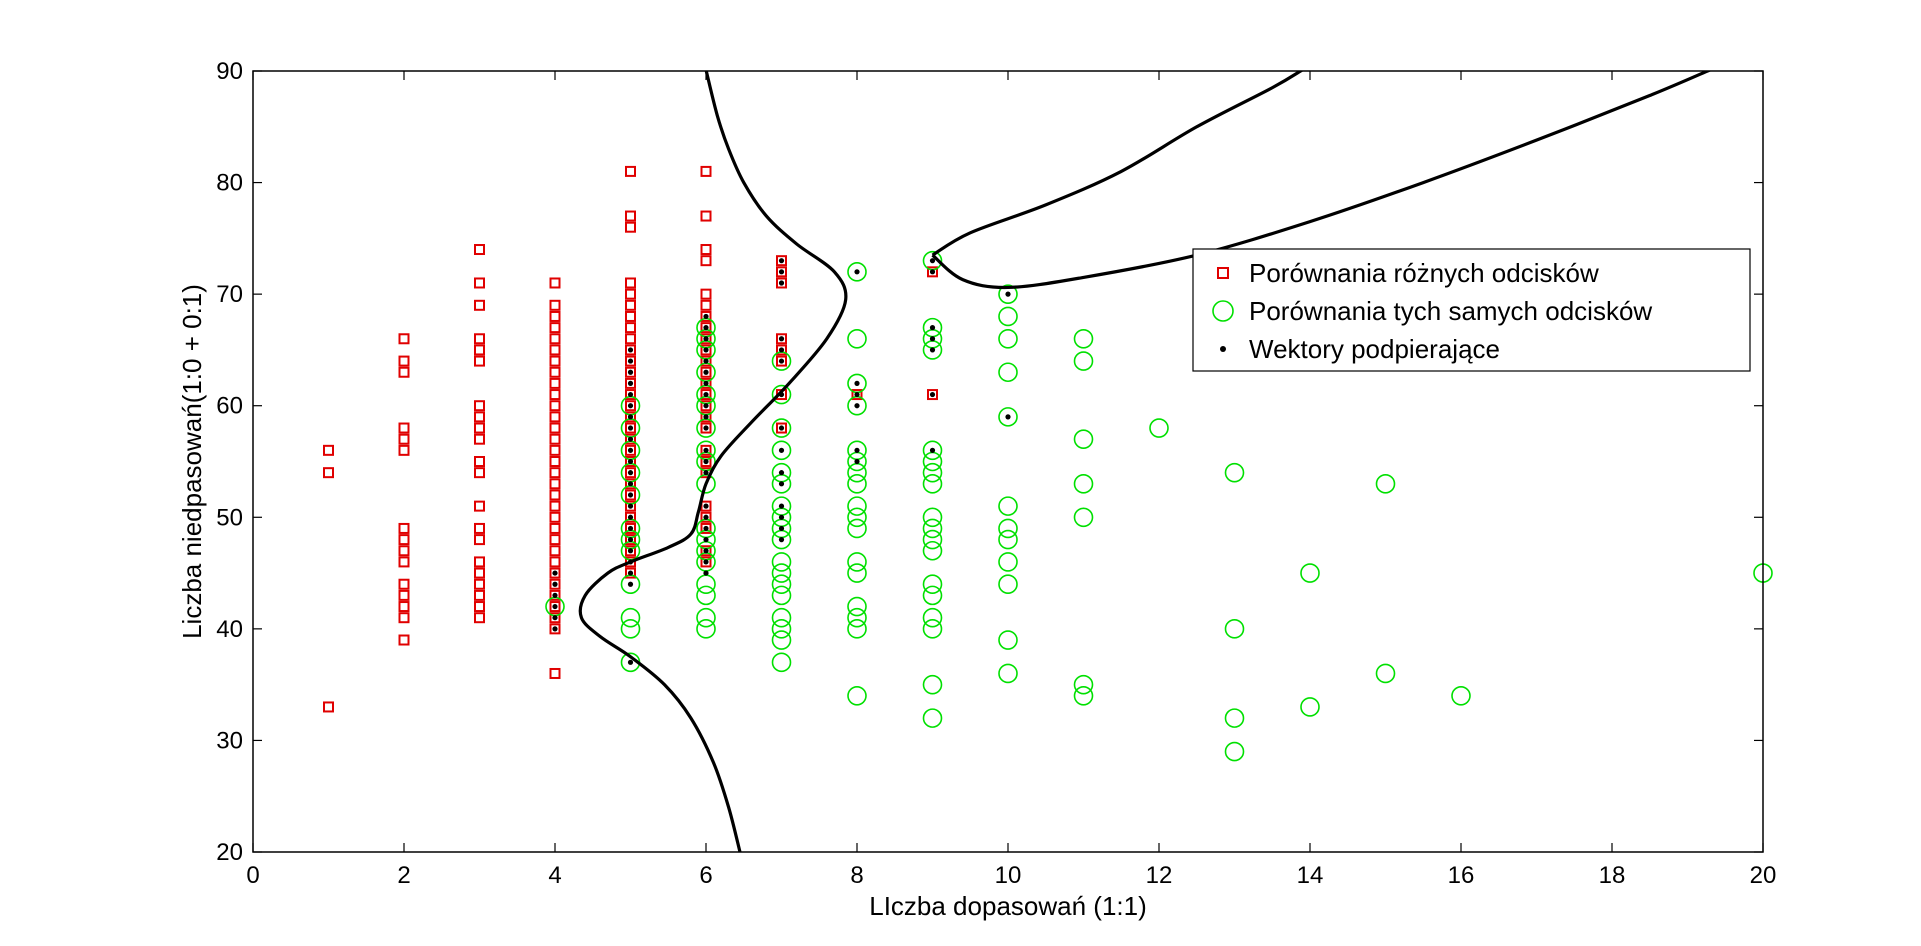  What do you see at coordinates (229, 183) in the screenshot?
I see `y-tick-label: 80` at bounding box center [229, 183].